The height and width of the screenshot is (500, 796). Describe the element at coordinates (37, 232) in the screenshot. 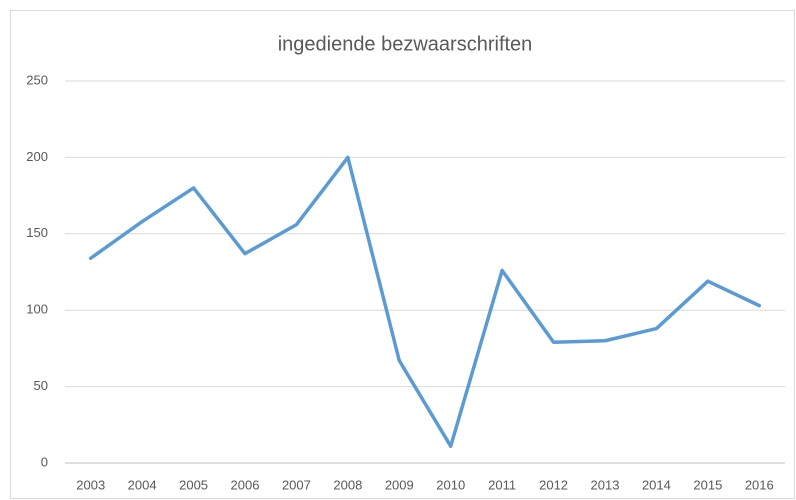

I see `y-tick-label: 150` at that location.